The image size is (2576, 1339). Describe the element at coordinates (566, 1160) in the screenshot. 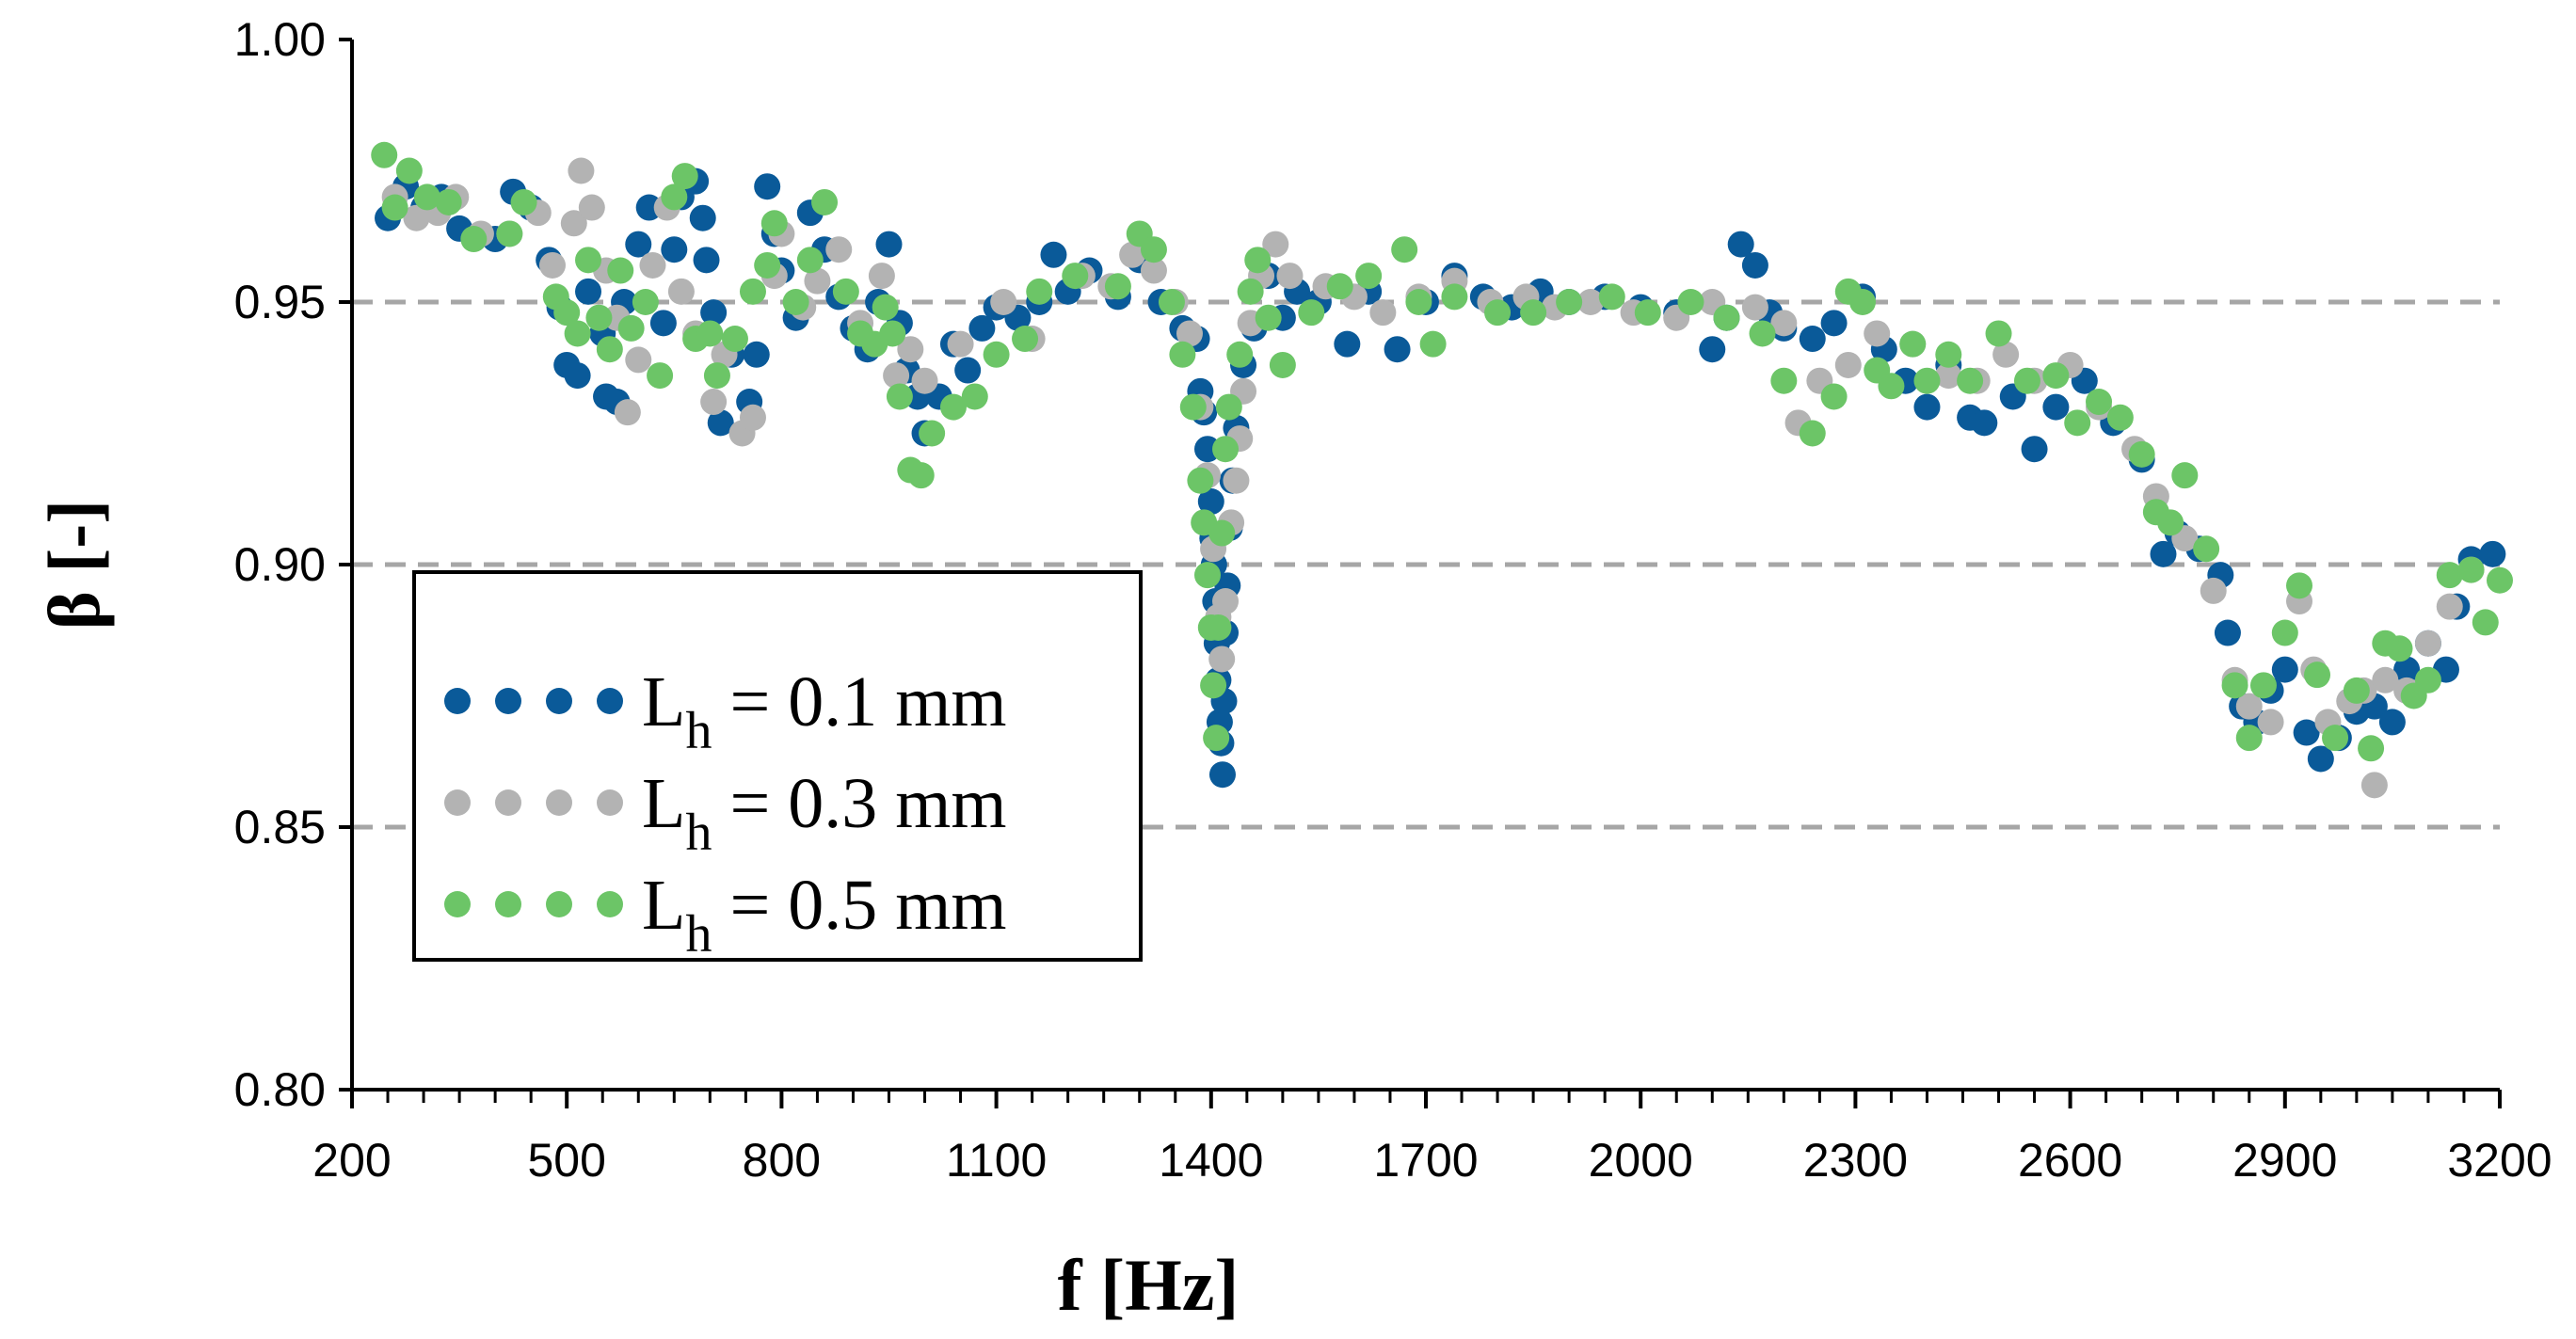

I see `x-tick-label: 500` at that location.